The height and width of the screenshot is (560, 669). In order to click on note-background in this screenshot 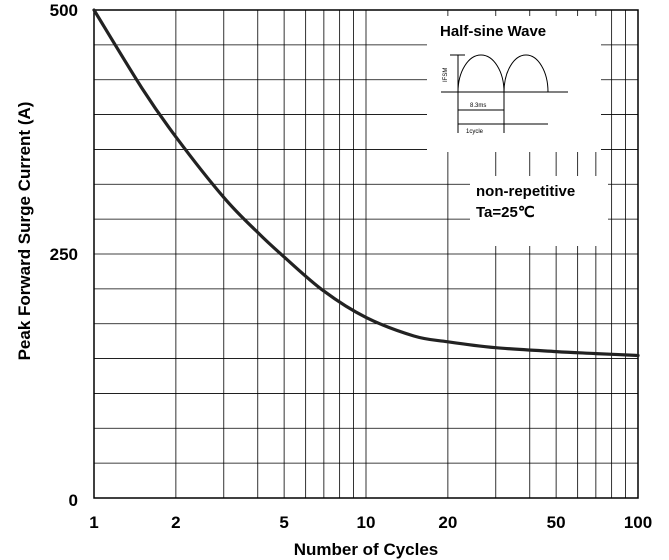, I will do `click(539, 211)`.